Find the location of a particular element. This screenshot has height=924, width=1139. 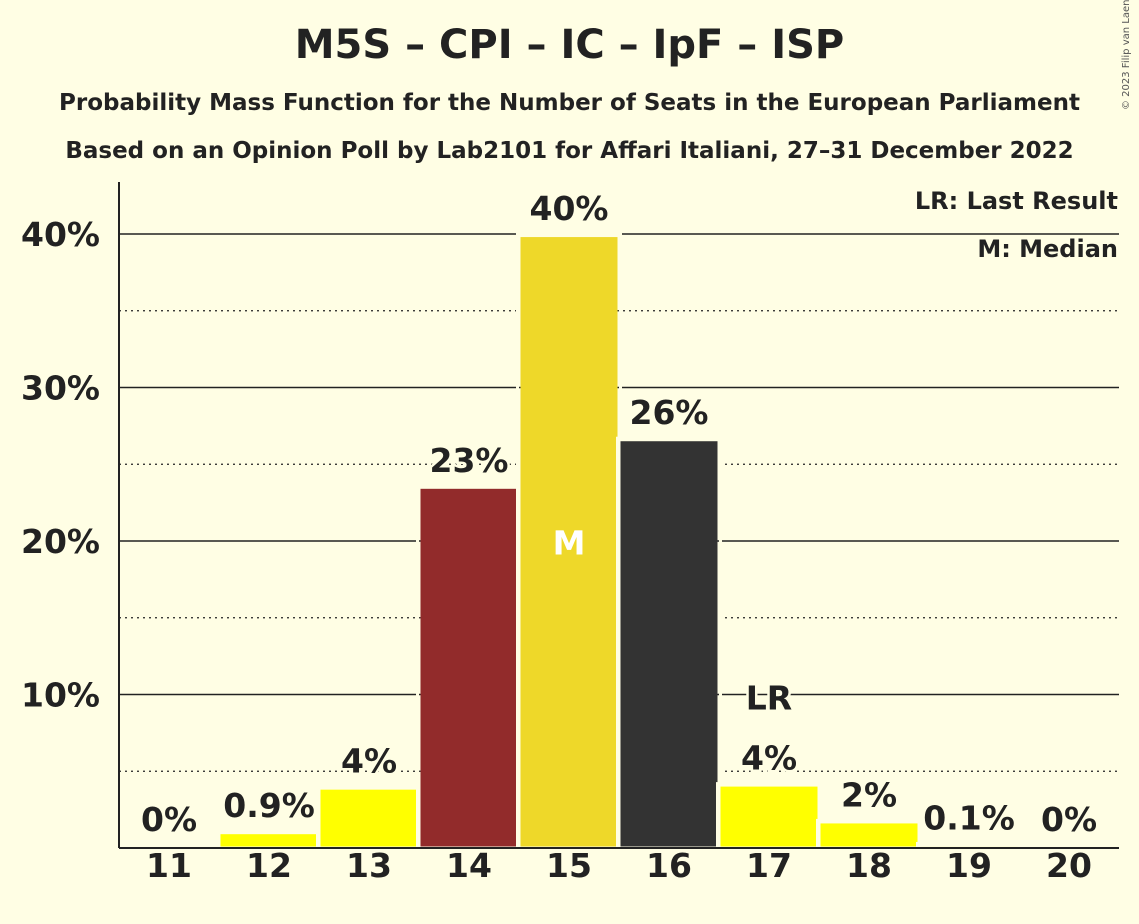

median-marker: M is located at coordinates (569, 543).